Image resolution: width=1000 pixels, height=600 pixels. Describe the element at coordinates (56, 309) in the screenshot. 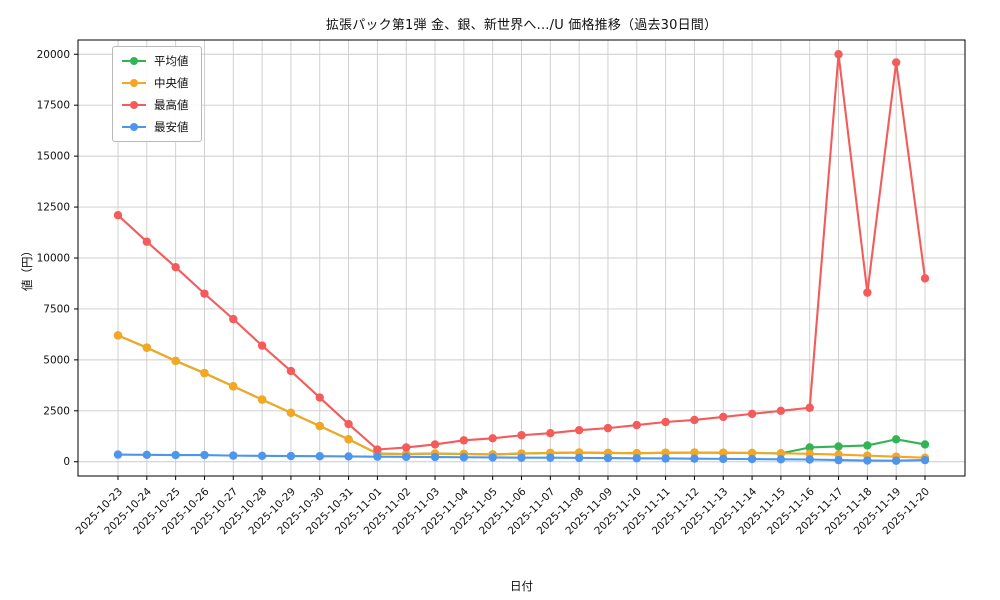

I see `y-tick-label: 7500` at that location.